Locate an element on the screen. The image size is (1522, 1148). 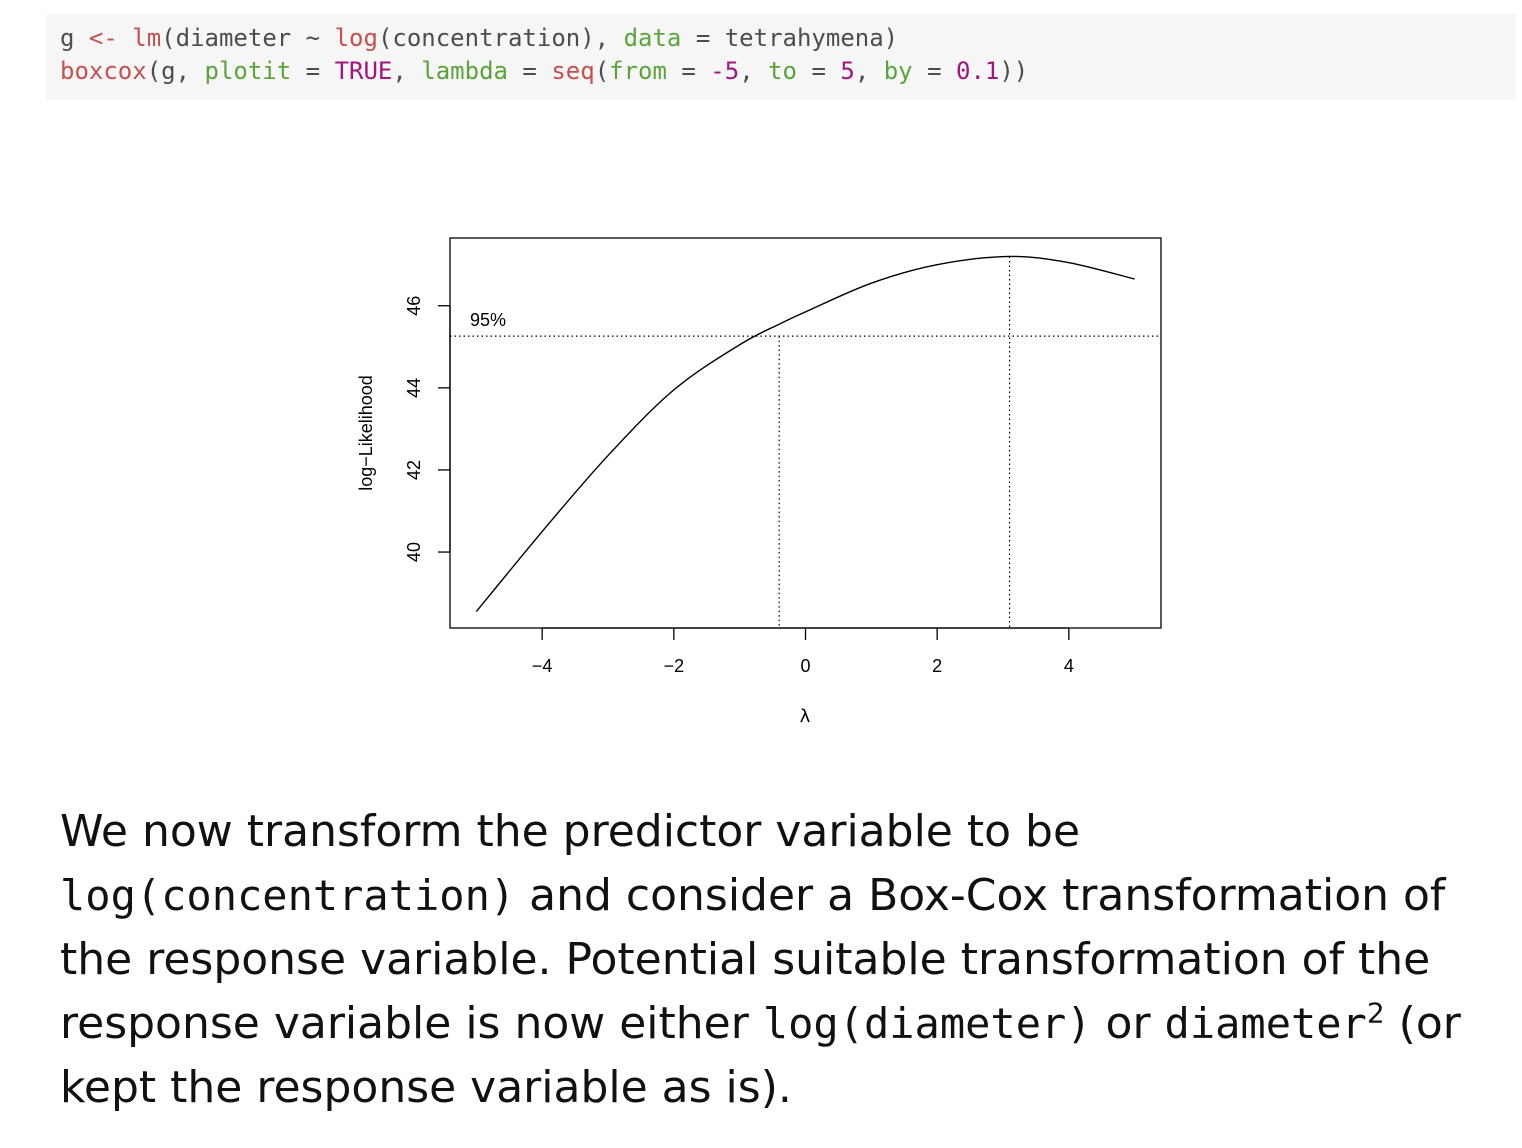
code-line-2-token: ( is located at coordinates (602, 71).